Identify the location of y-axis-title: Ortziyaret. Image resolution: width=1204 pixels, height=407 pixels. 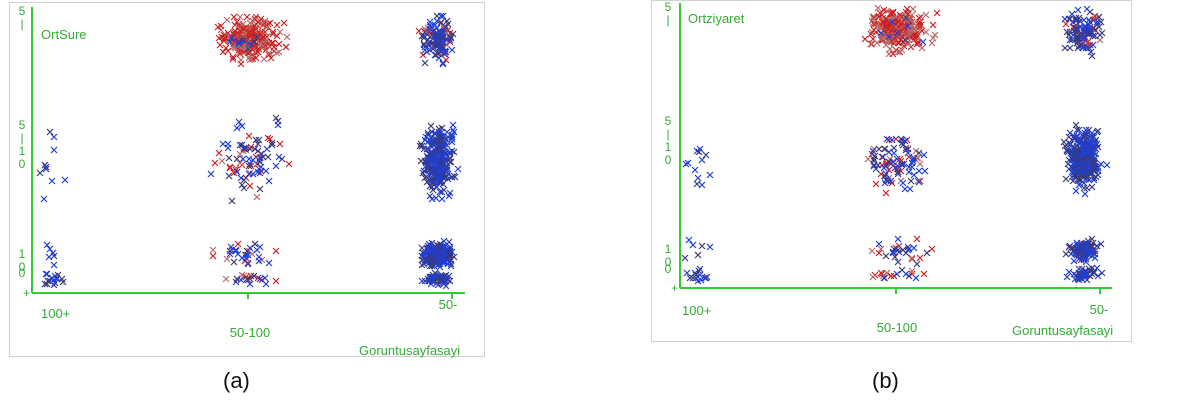
(716, 18).